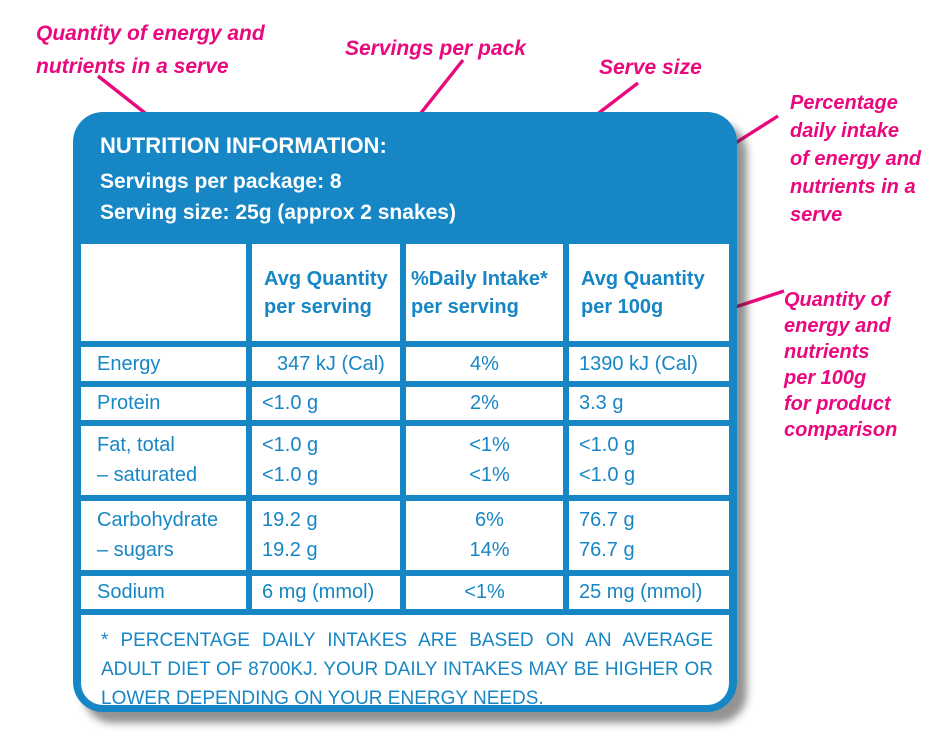 The image size is (945, 754). I want to click on col-header-line: %Daily Intake*, so click(479, 278).